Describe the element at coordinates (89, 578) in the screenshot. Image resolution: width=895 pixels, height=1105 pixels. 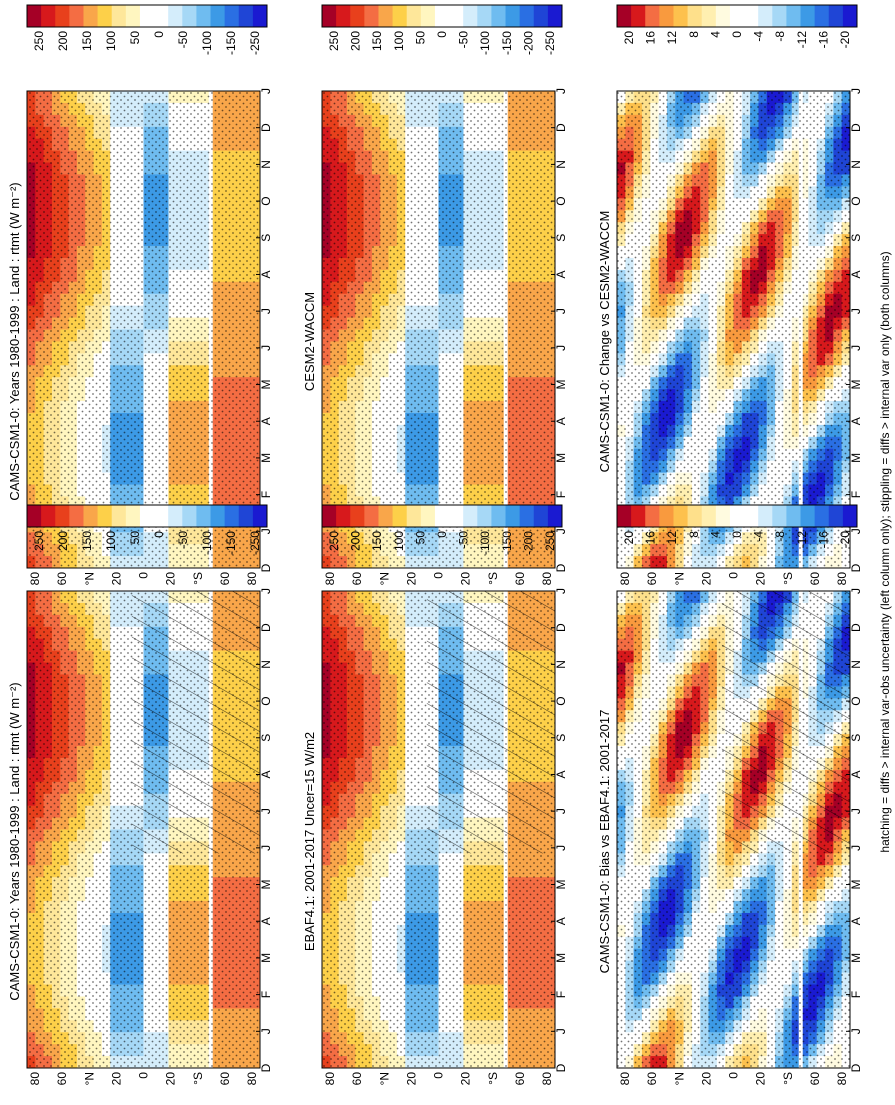
I see `lat-tick-label: °N` at that location.